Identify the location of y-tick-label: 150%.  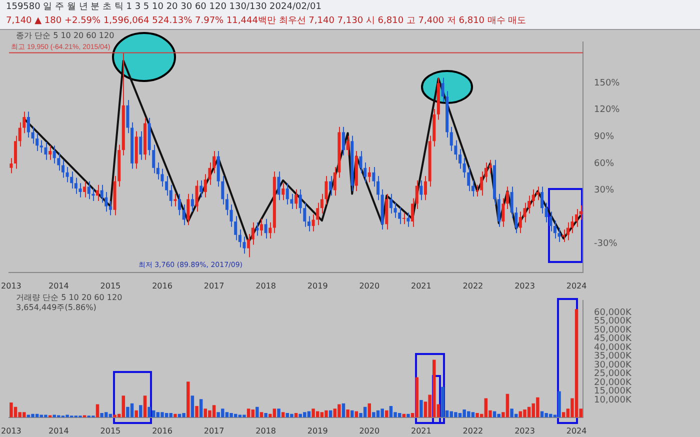
(607, 83).